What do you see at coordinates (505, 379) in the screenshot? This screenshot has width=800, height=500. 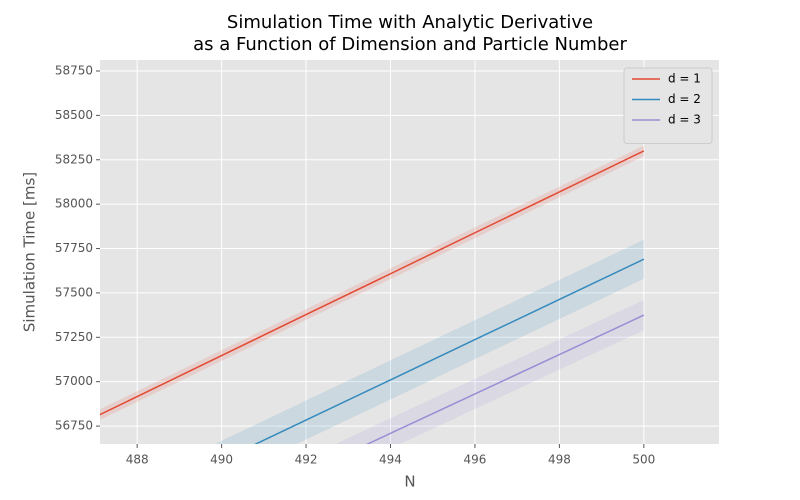 I see `series-line` at bounding box center [505, 379].